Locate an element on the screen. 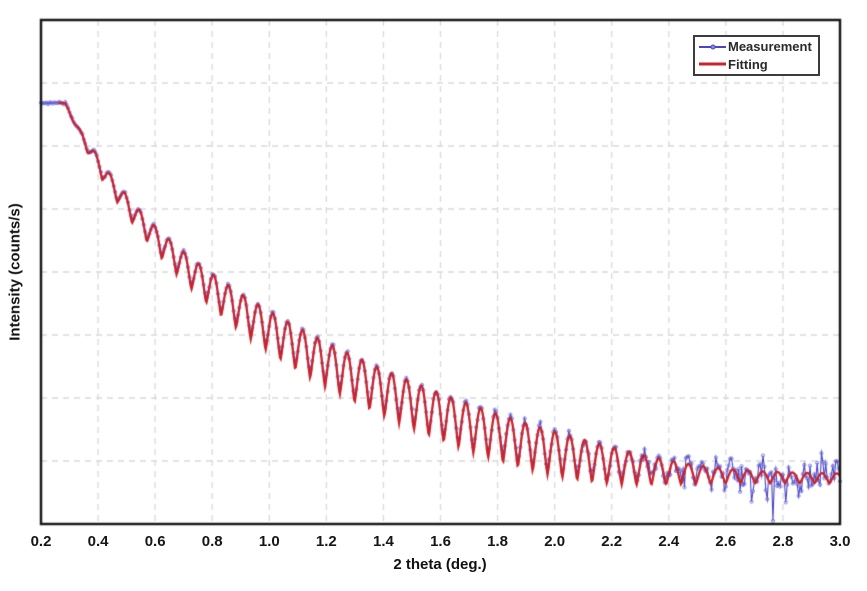 This screenshot has width=867, height=591. x-tick-label: 0.4 is located at coordinates (98, 541).